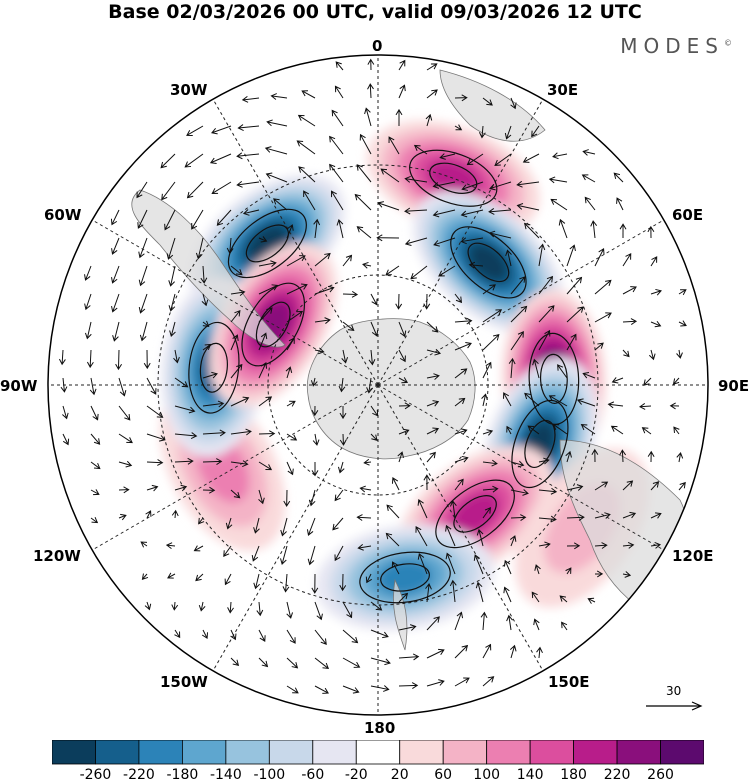  What do you see at coordinates (688, 215) in the screenshot?
I see `lon-label-60e: 60E` at bounding box center [688, 215].